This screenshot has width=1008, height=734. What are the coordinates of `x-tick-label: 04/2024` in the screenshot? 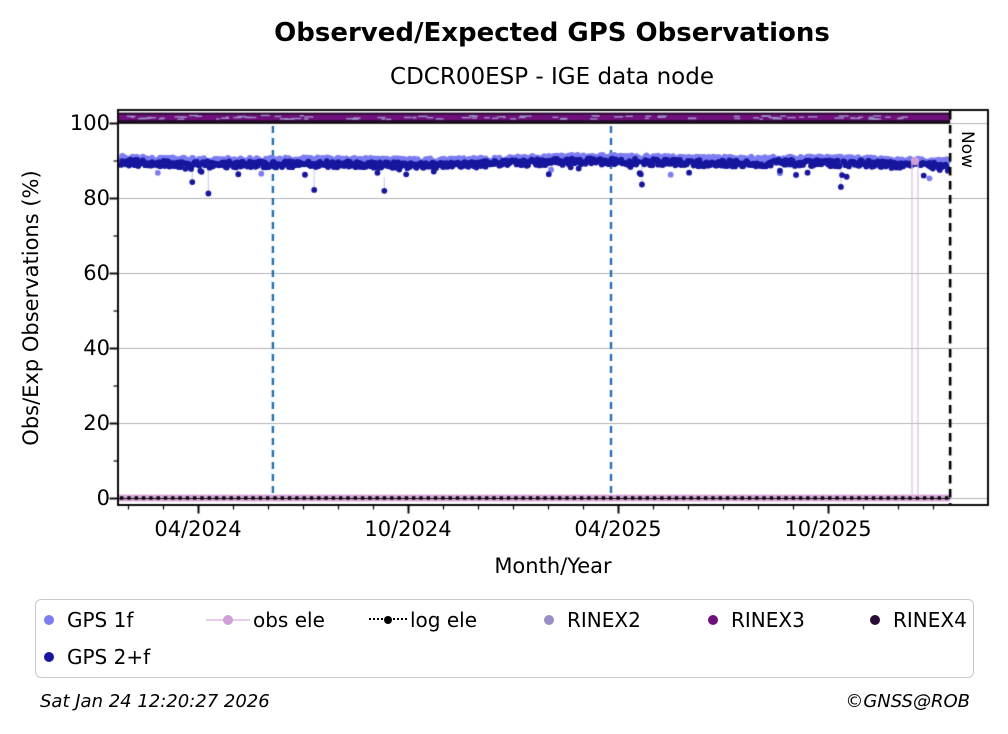 It's located at (198, 529).